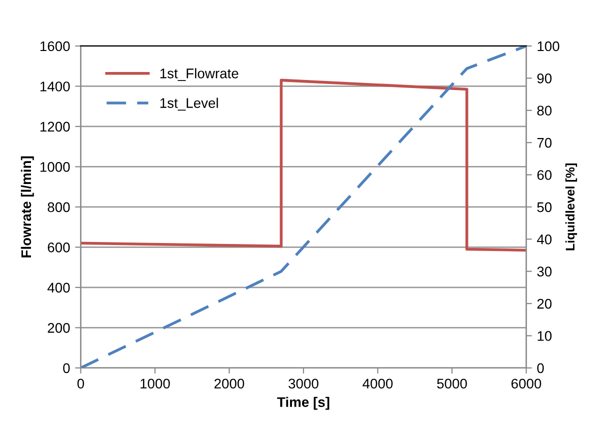 The height and width of the screenshot is (438, 598). I want to click on y2-tick-label: 30, so click(544, 271).